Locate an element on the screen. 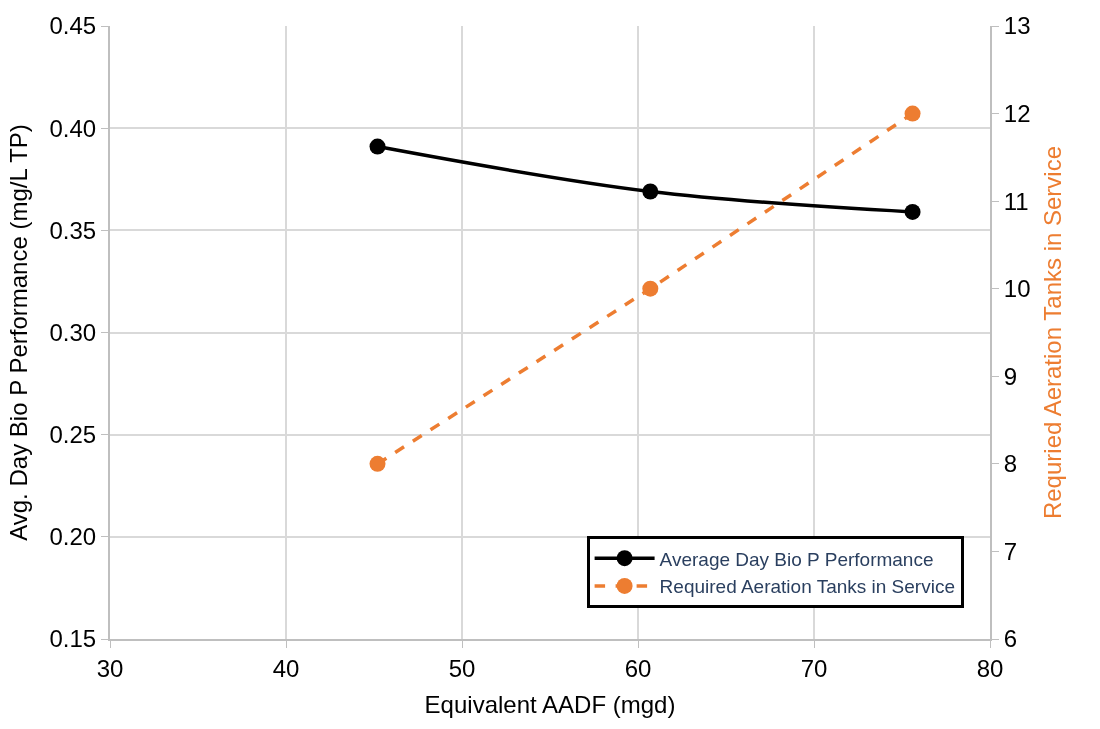  y2-tick-label: 7 is located at coordinates (1010, 551).